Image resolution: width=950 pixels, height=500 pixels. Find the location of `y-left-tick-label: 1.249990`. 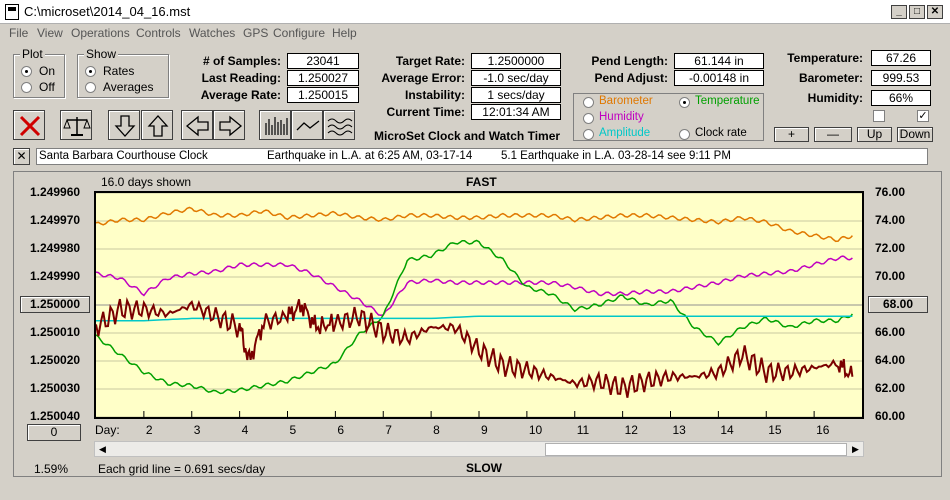

y-left-tick-label: 1.249990 is located at coordinates (55, 276).